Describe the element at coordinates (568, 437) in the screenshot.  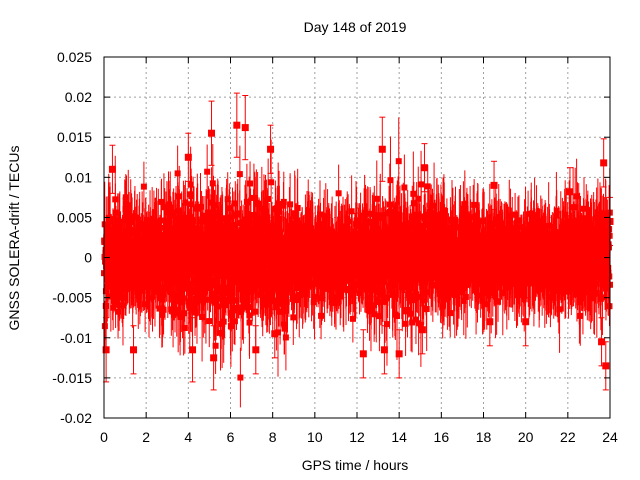
I see `x-tick-label: 22` at that location.